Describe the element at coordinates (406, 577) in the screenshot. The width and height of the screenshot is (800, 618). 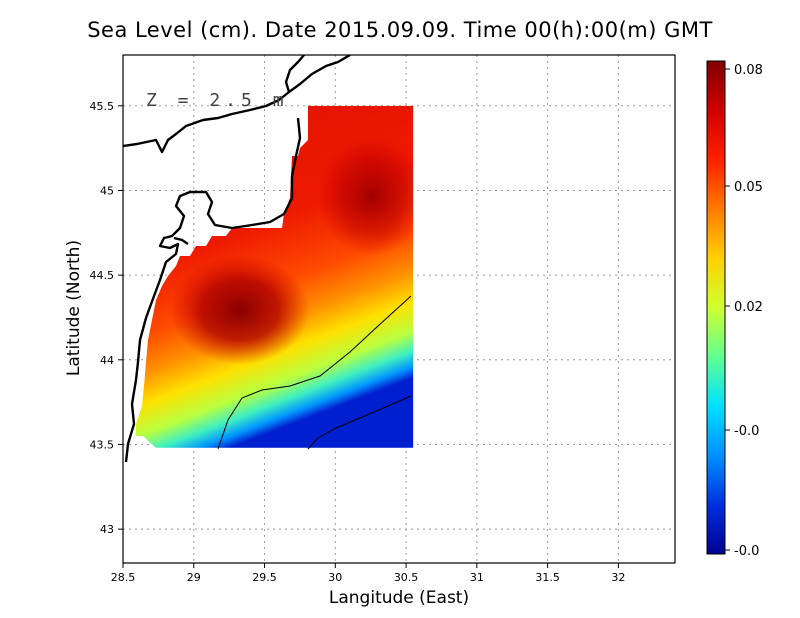
I see `x-tick-label: 30.5` at that location.